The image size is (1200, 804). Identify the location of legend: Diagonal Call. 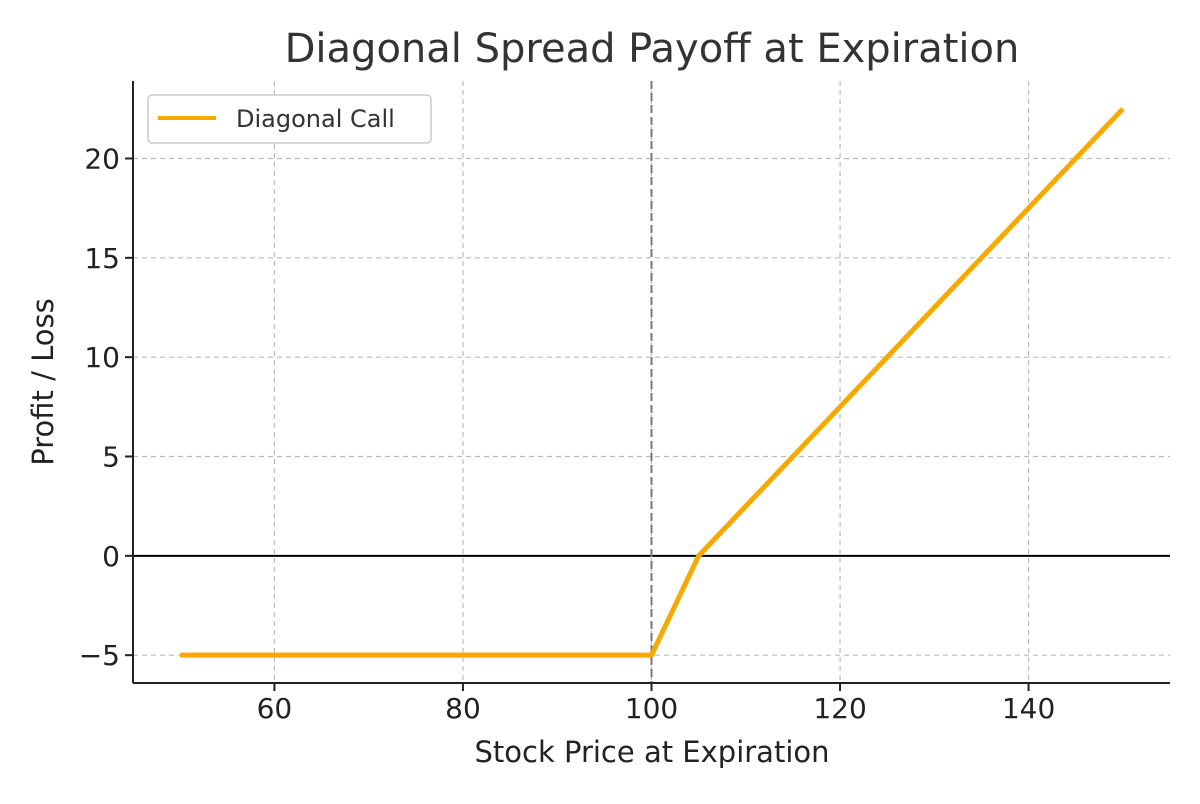
(289, 119).